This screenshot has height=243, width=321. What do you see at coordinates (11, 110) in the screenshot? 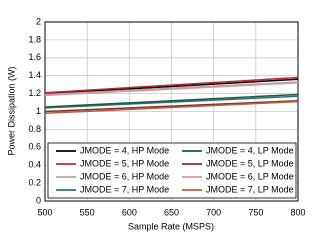
I see `y-axis-label: Power Dissipation (W)` at bounding box center [11, 110].